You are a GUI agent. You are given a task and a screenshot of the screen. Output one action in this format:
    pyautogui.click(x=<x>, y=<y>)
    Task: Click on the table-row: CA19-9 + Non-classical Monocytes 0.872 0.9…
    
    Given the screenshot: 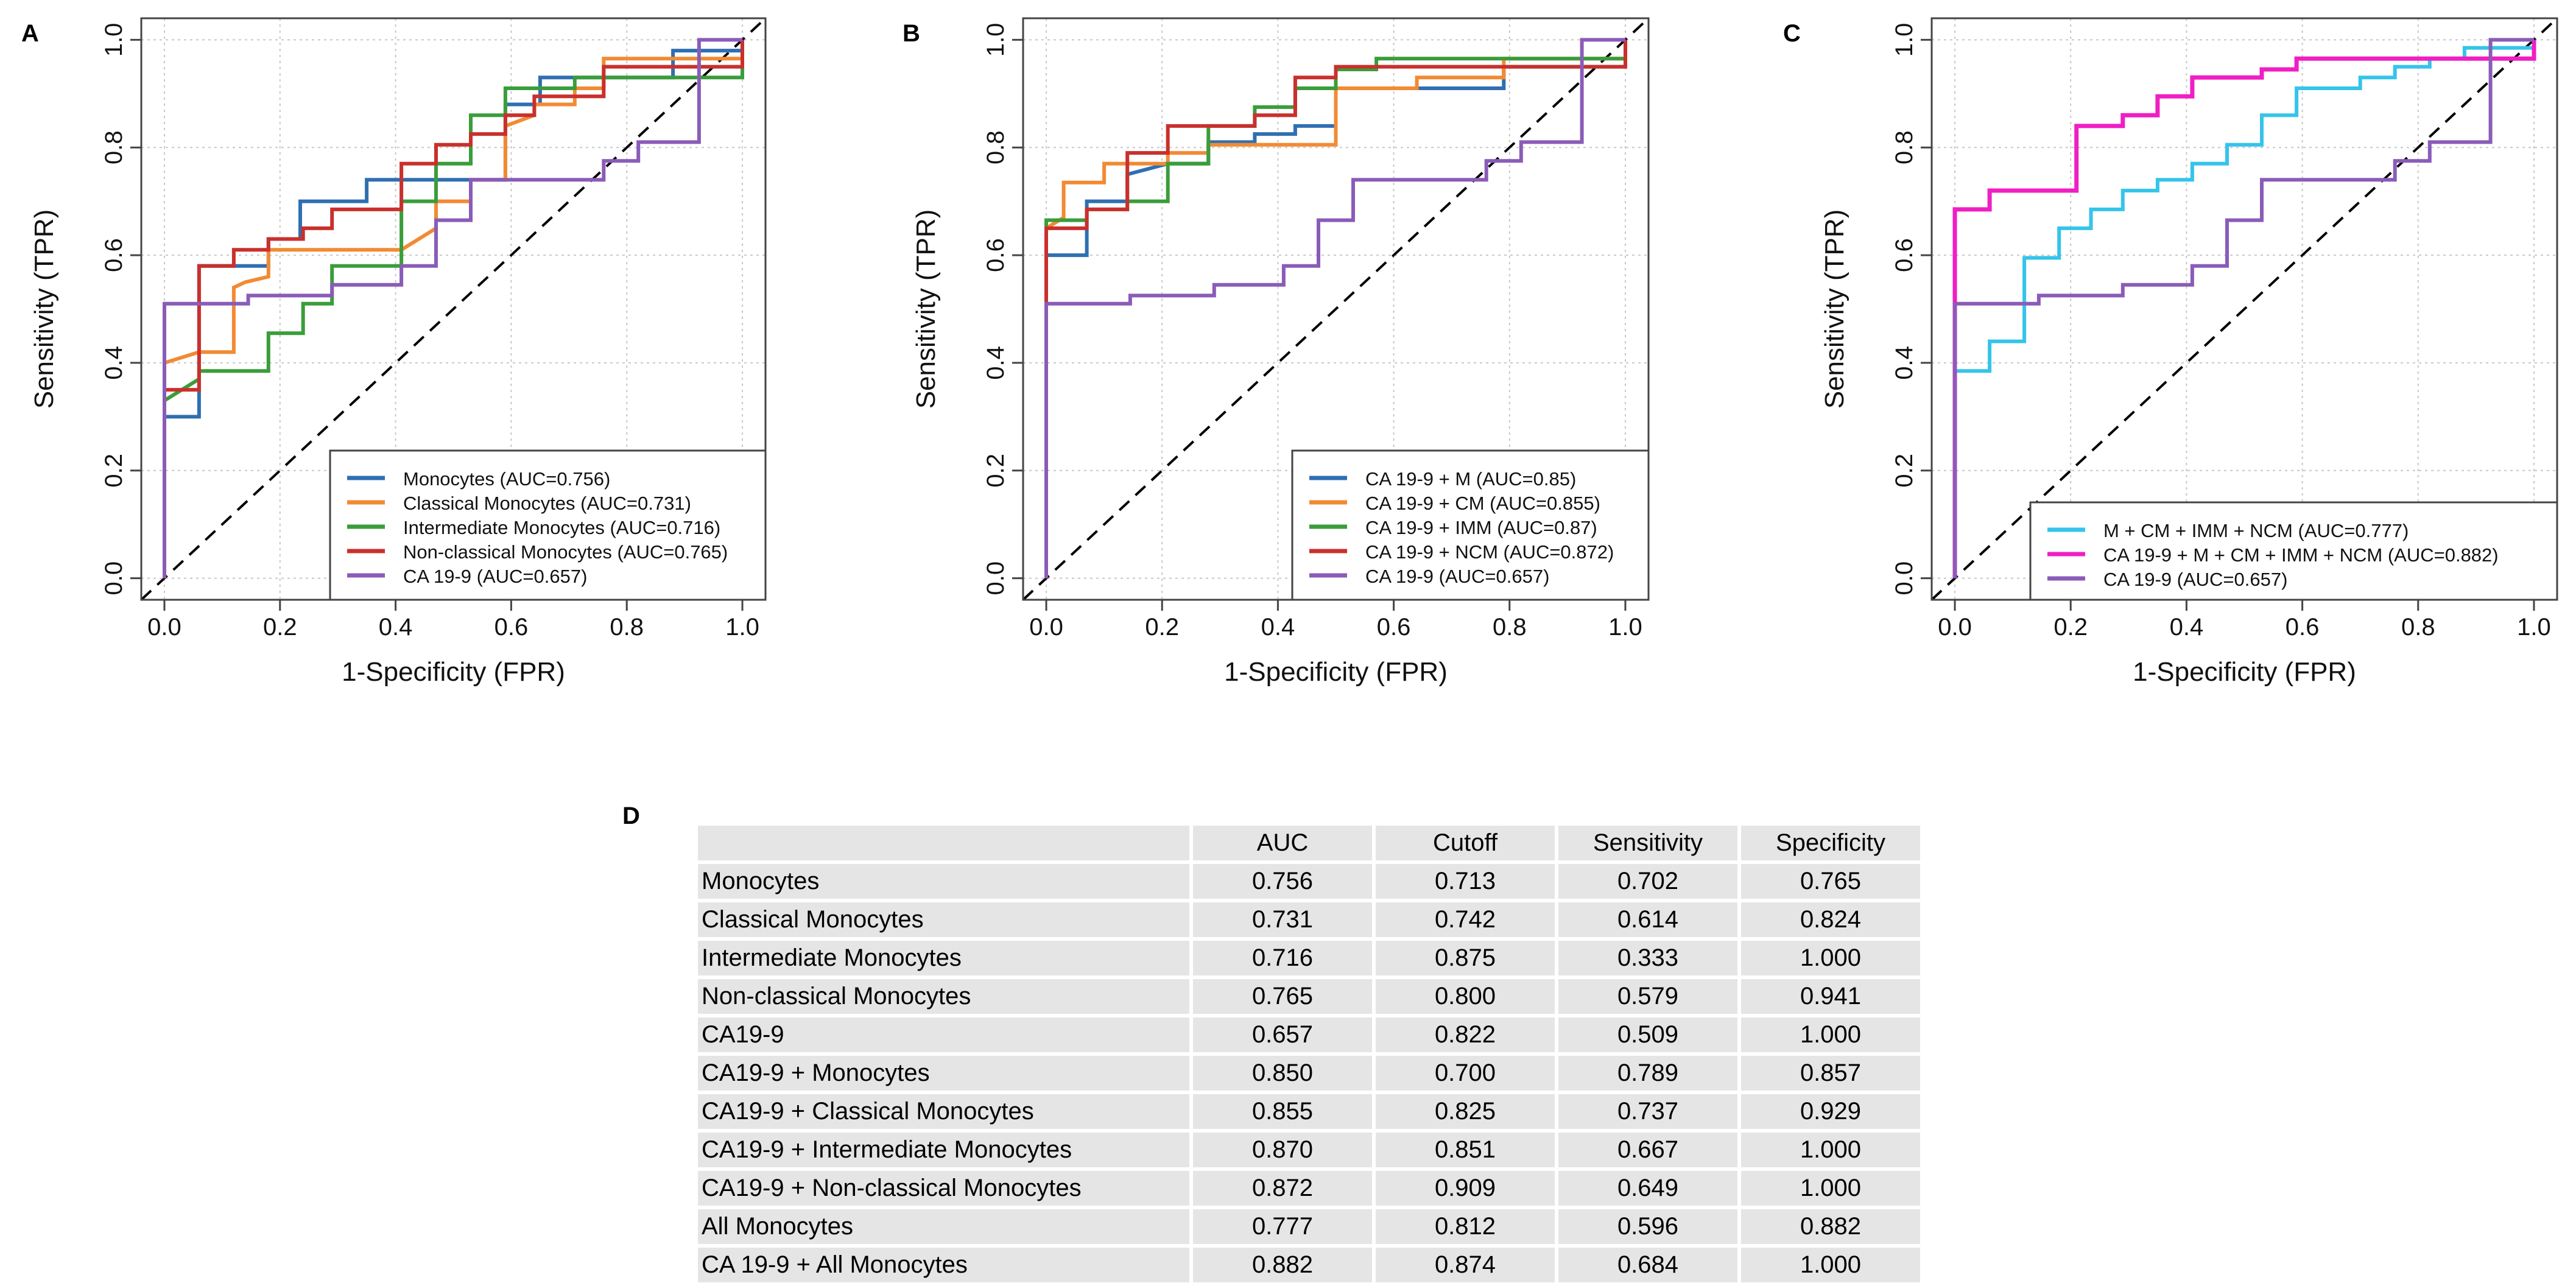 What is the action you would take?
    pyautogui.click(x=1309, y=1188)
    